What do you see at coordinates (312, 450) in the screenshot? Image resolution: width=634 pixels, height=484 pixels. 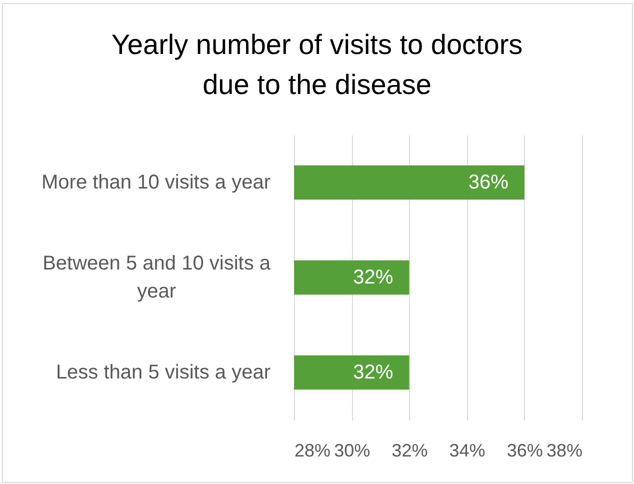 I see `x-tick-label: 28%` at bounding box center [312, 450].